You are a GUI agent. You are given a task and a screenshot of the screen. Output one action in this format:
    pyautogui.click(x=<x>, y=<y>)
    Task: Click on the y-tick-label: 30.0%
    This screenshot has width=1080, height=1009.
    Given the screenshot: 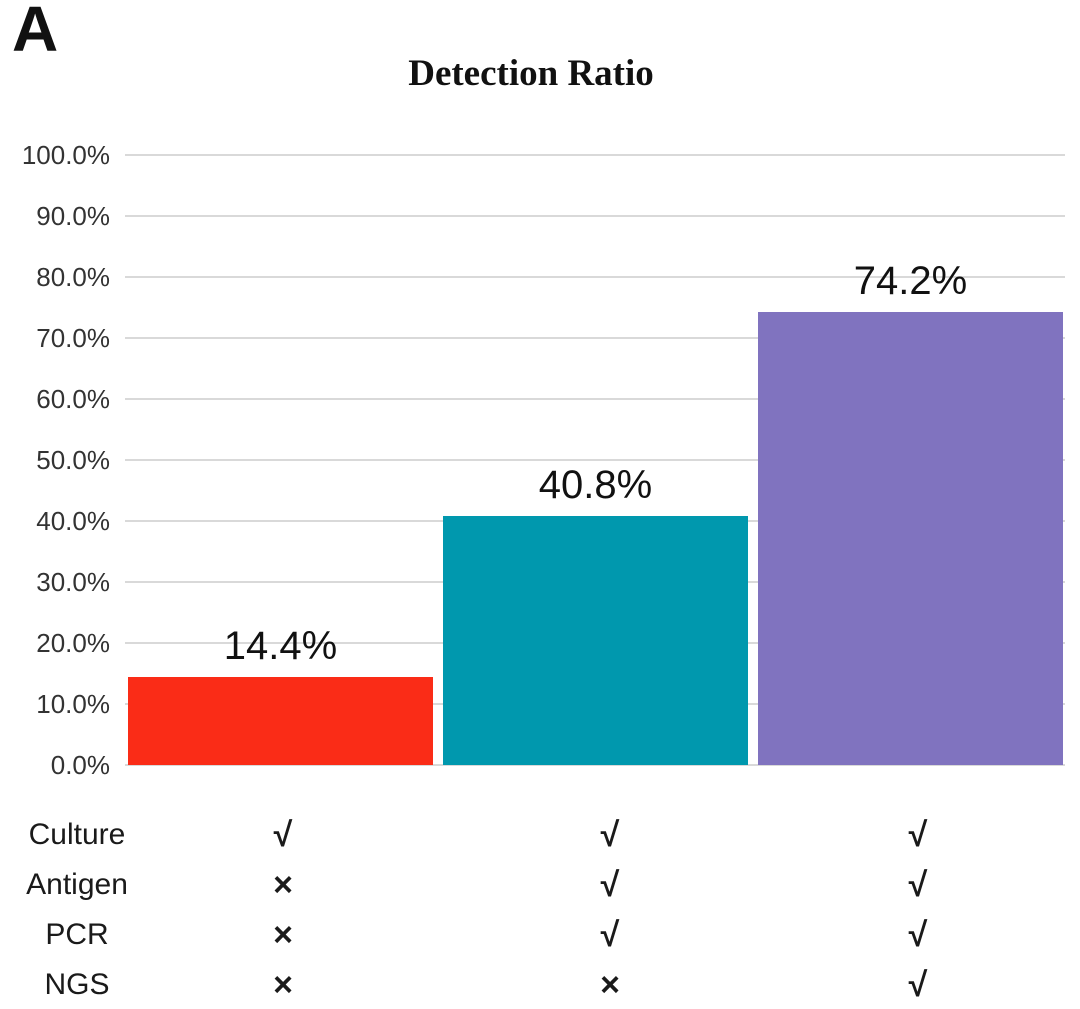 What is the action you would take?
    pyautogui.click(x=73, y=582)
    